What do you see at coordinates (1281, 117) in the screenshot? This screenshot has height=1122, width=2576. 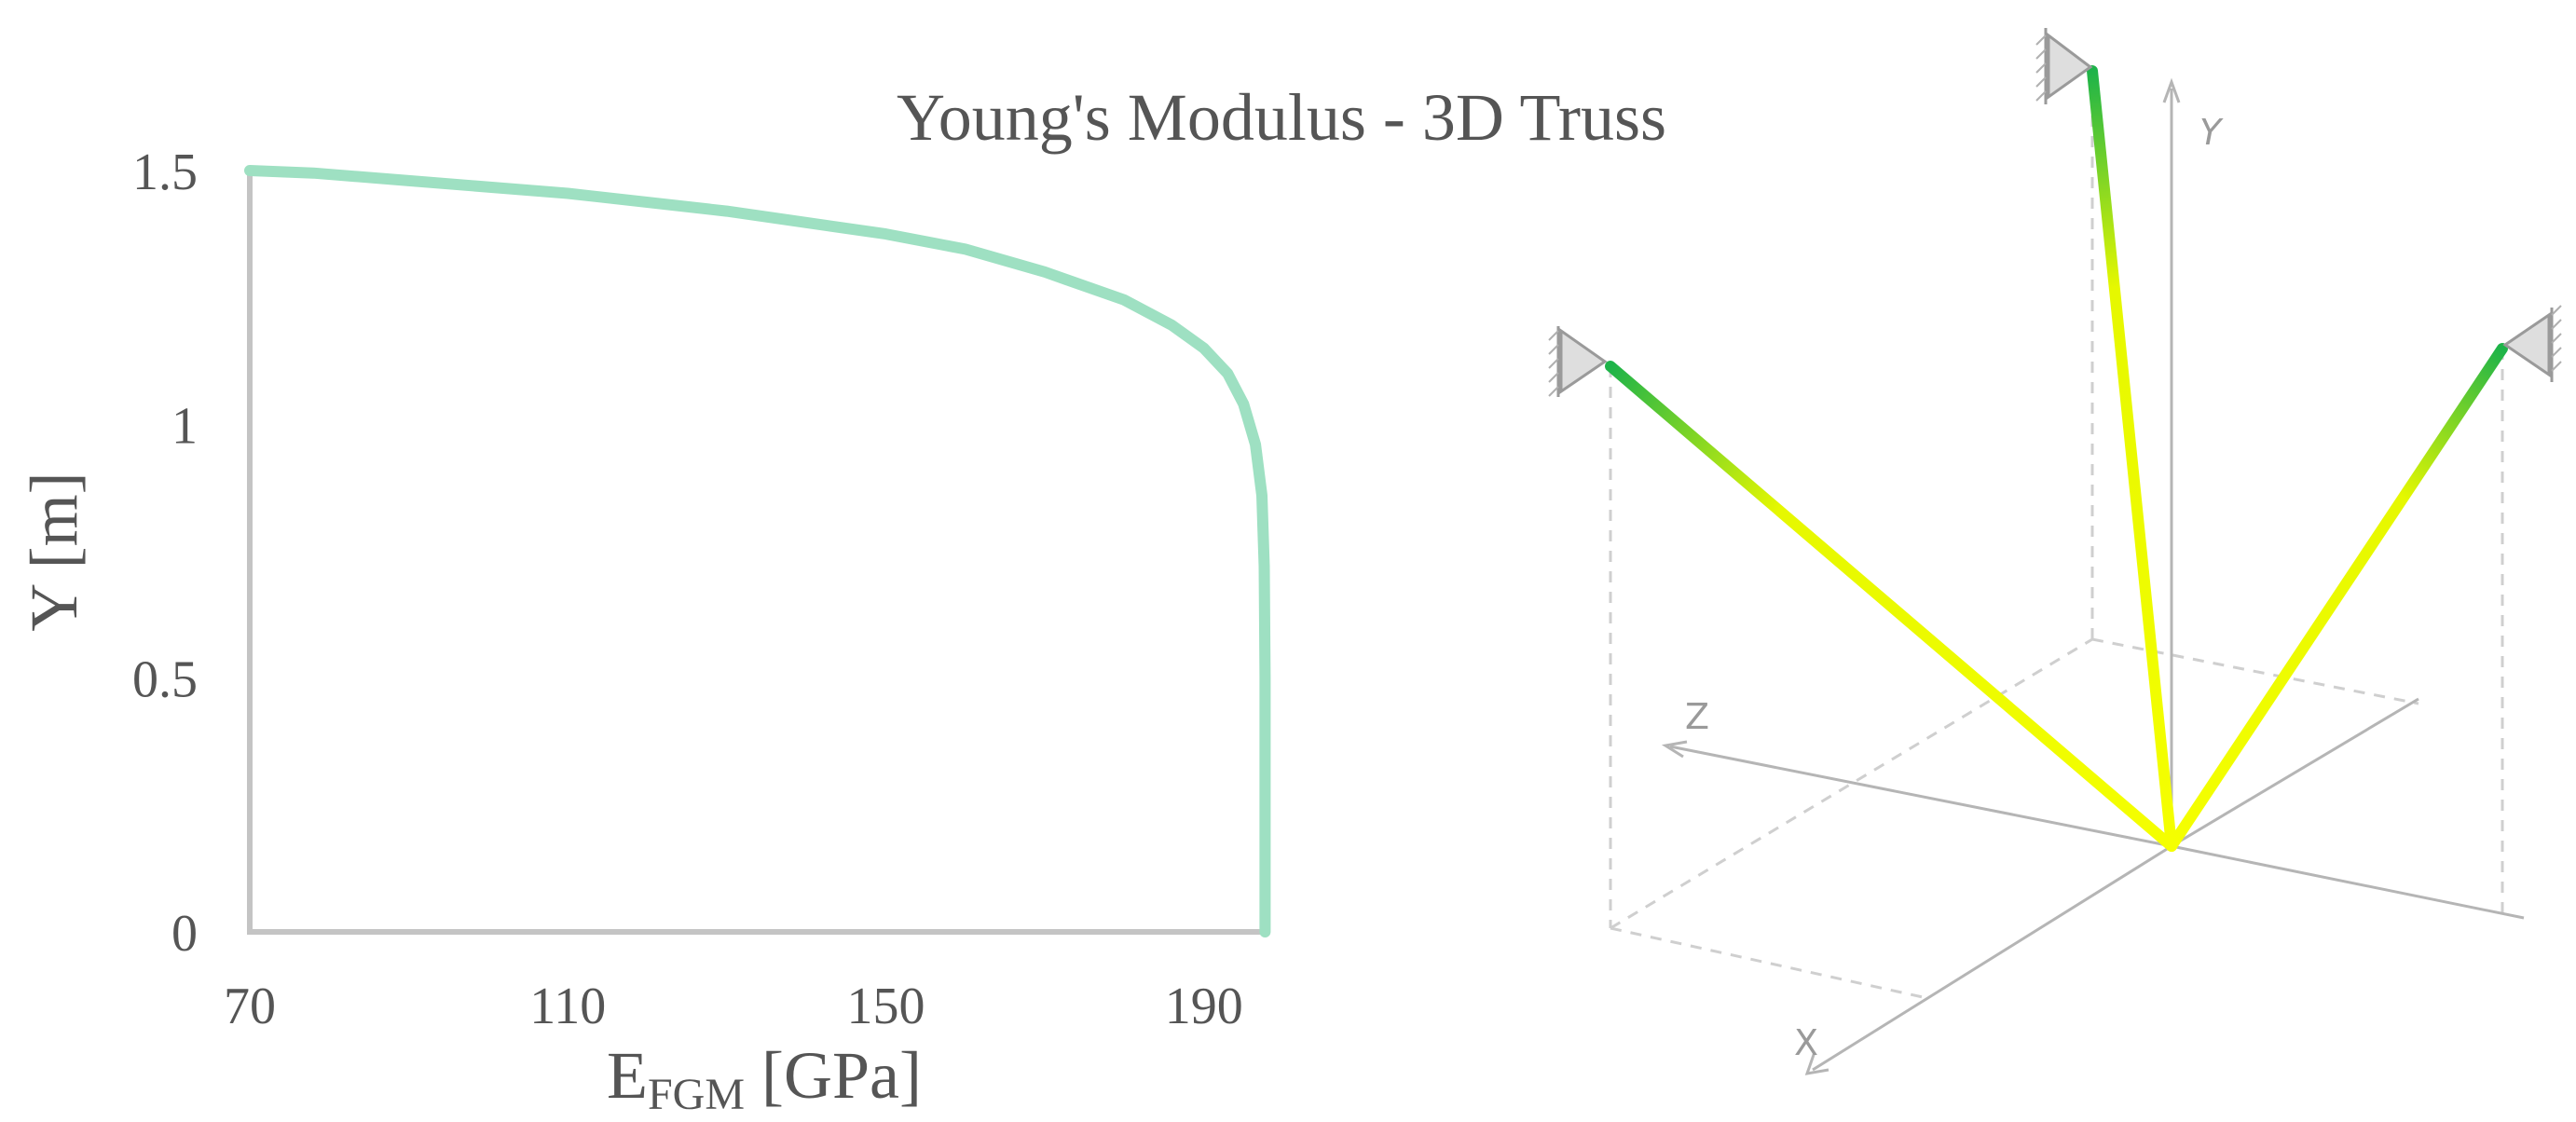 I see `chart-title: Young's Modulus - 3D Truss` at bounding box center [1281, 117].